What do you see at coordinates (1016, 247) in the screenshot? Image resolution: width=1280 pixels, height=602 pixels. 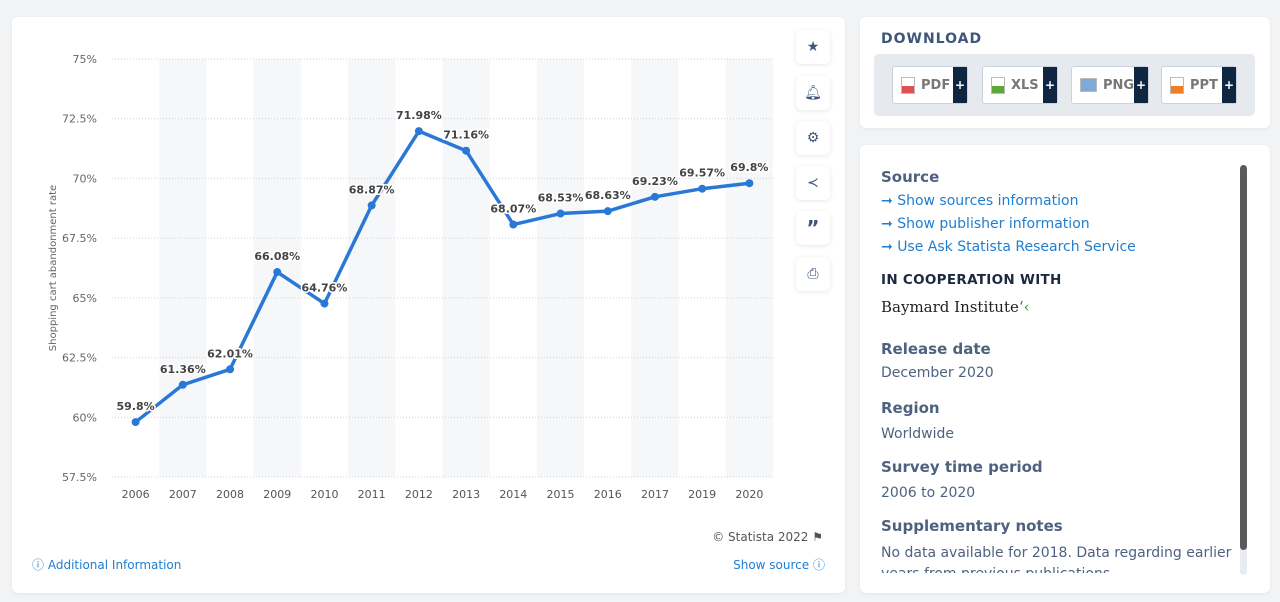 I see `link-label: Use Ask Statista Research Service` at bounding box center [1016, 247].